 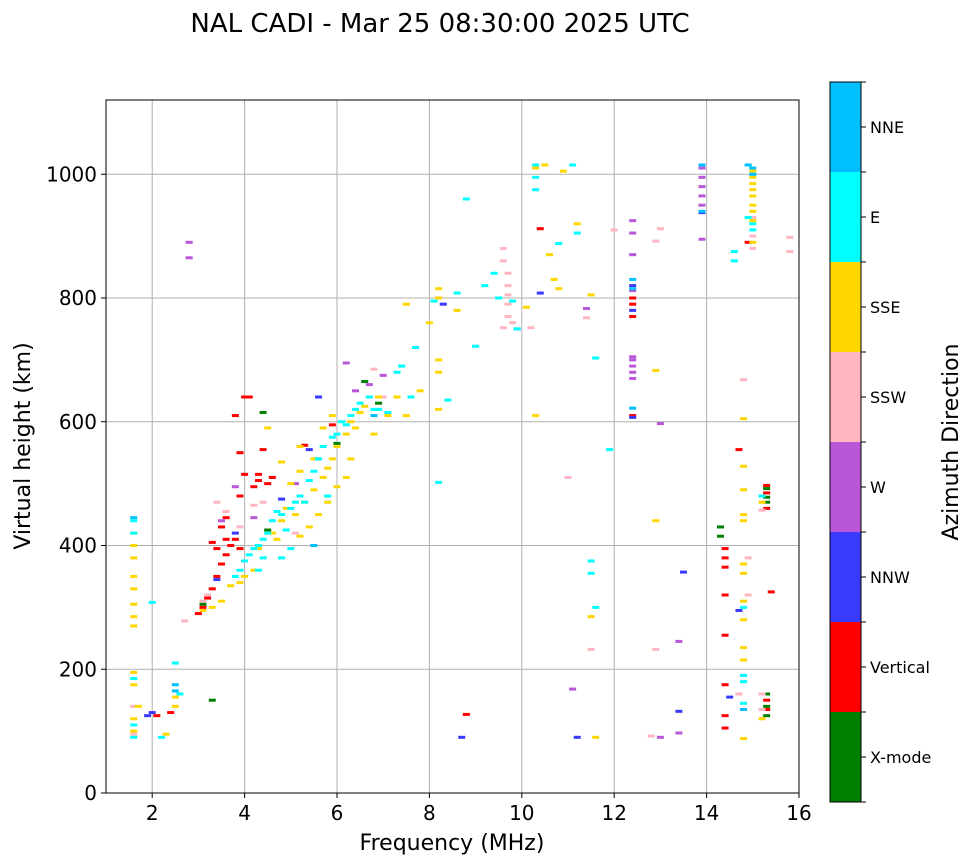 What do you see at coordinates (23, 445) in the screenshot?
I see `y-axis-label: Virtual height (km)` at bounding box center [23, 445].